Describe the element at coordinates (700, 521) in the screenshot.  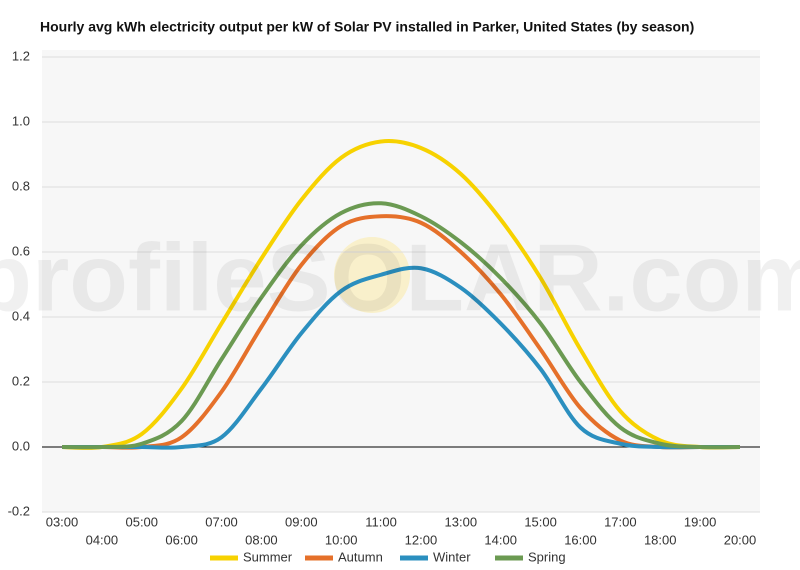
I see `x-tick-label: 19:00` at that location.